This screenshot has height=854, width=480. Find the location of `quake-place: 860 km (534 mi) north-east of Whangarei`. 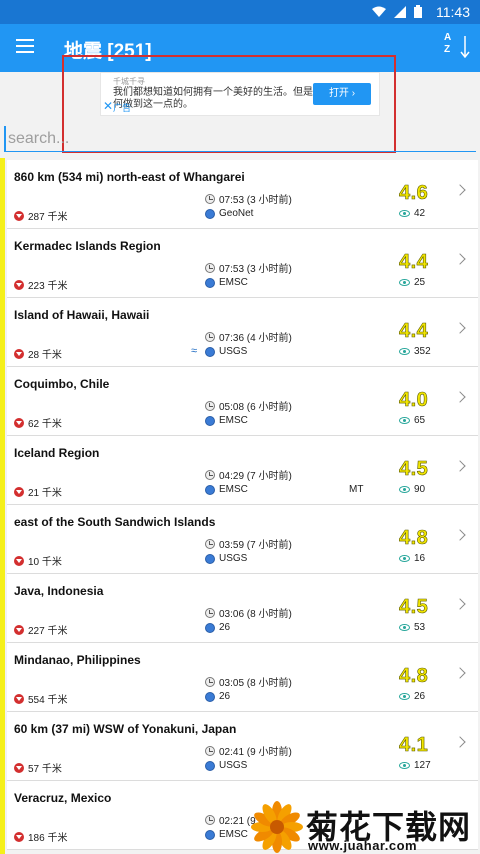

quake-place: 860 km (534 mi) north-east of Whangarei is located at coordinates (129, 177).